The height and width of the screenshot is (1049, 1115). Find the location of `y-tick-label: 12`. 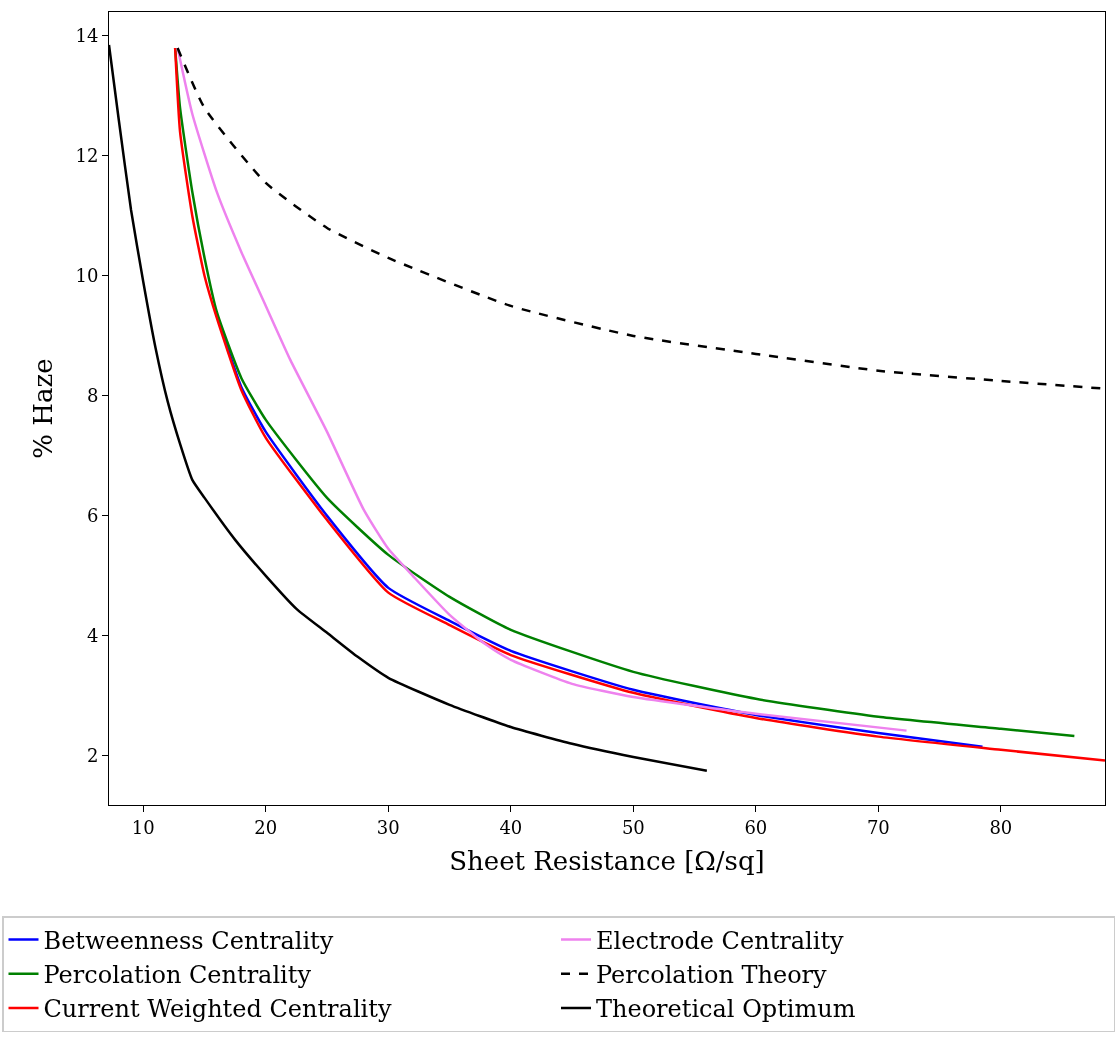

y-tick-label: 12 is located at coordinates (87, 156).